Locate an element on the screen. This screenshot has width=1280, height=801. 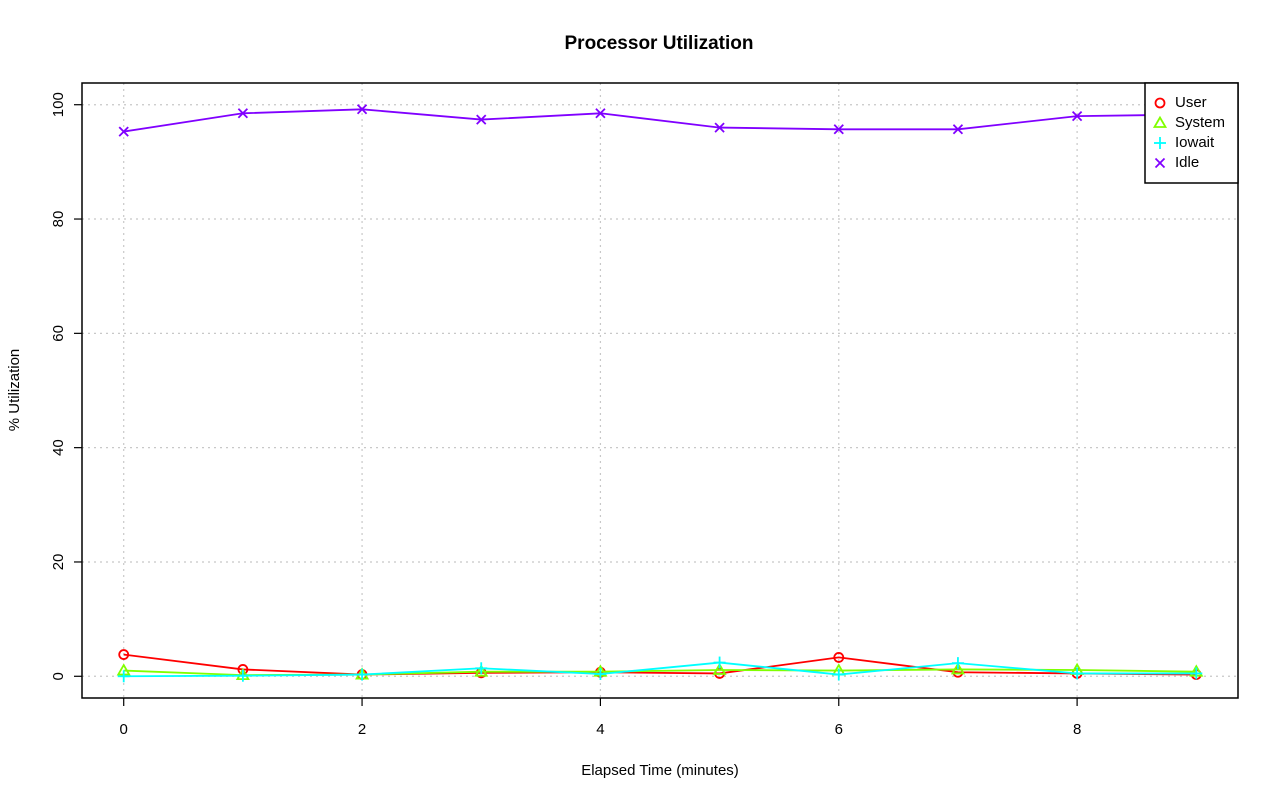
y-axis: 0 20 40 60 80 100 is located at coordinates (66, 386).